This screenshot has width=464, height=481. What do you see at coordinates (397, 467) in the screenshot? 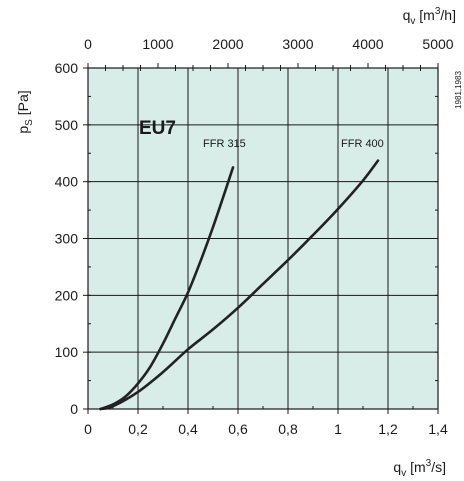
I see `x-axis-title-base: q` at bounding box center [397, 467].